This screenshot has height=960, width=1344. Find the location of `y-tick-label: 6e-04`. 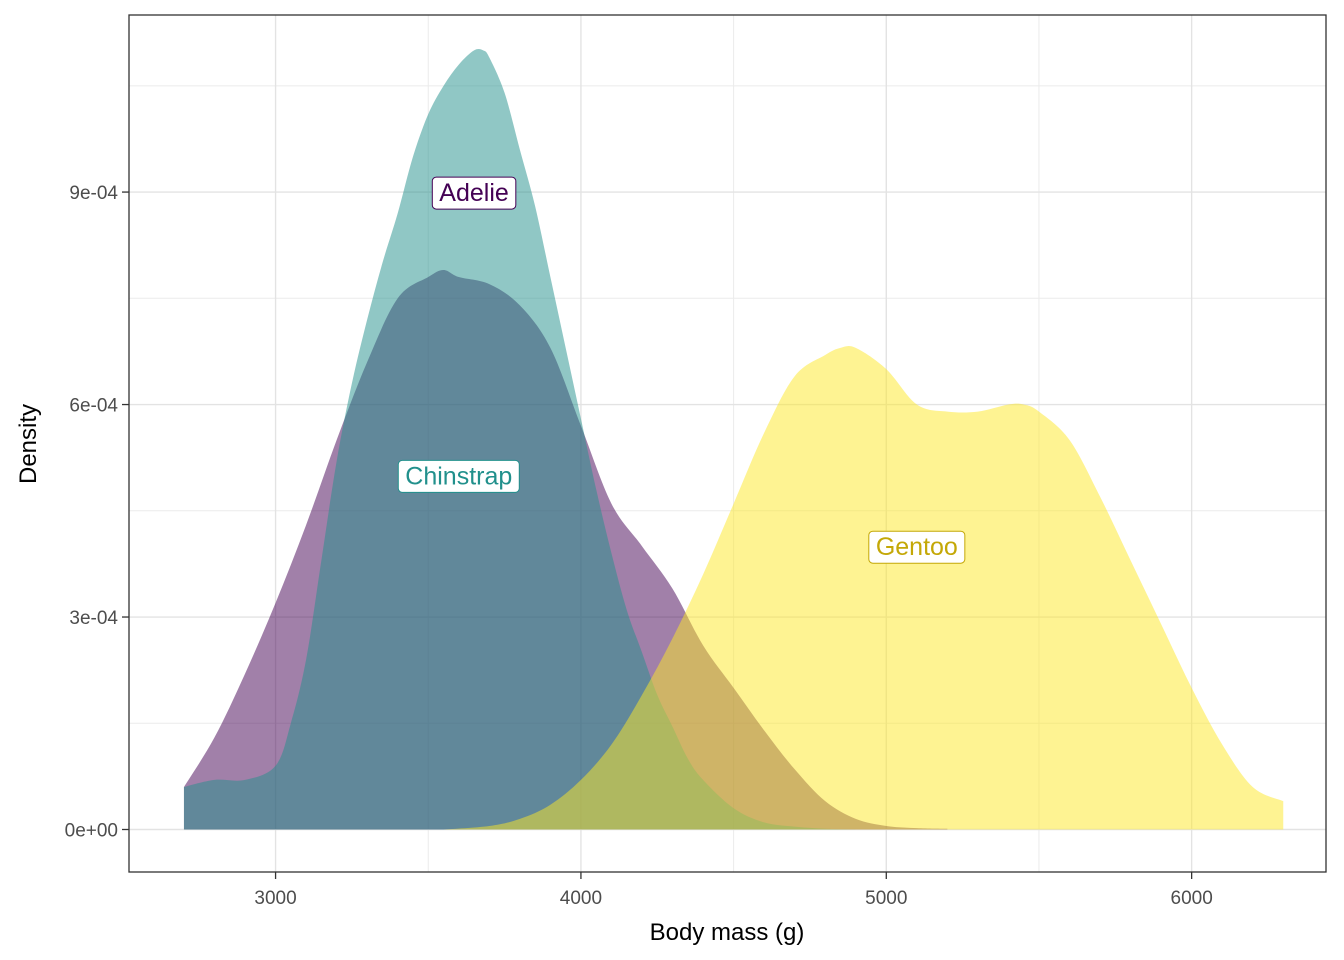

y-tick-label: 6e-04 is located at coordinates (93, 406).